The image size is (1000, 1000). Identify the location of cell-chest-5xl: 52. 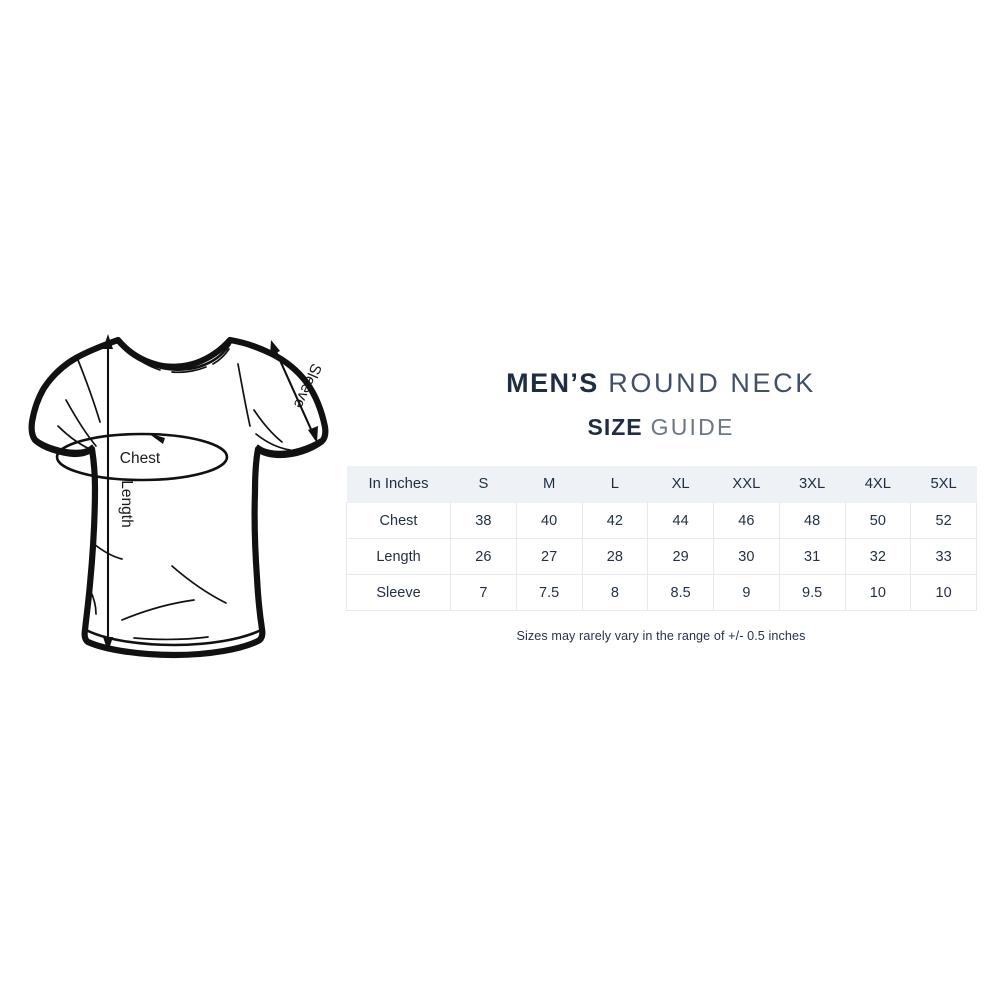
(943, 521).